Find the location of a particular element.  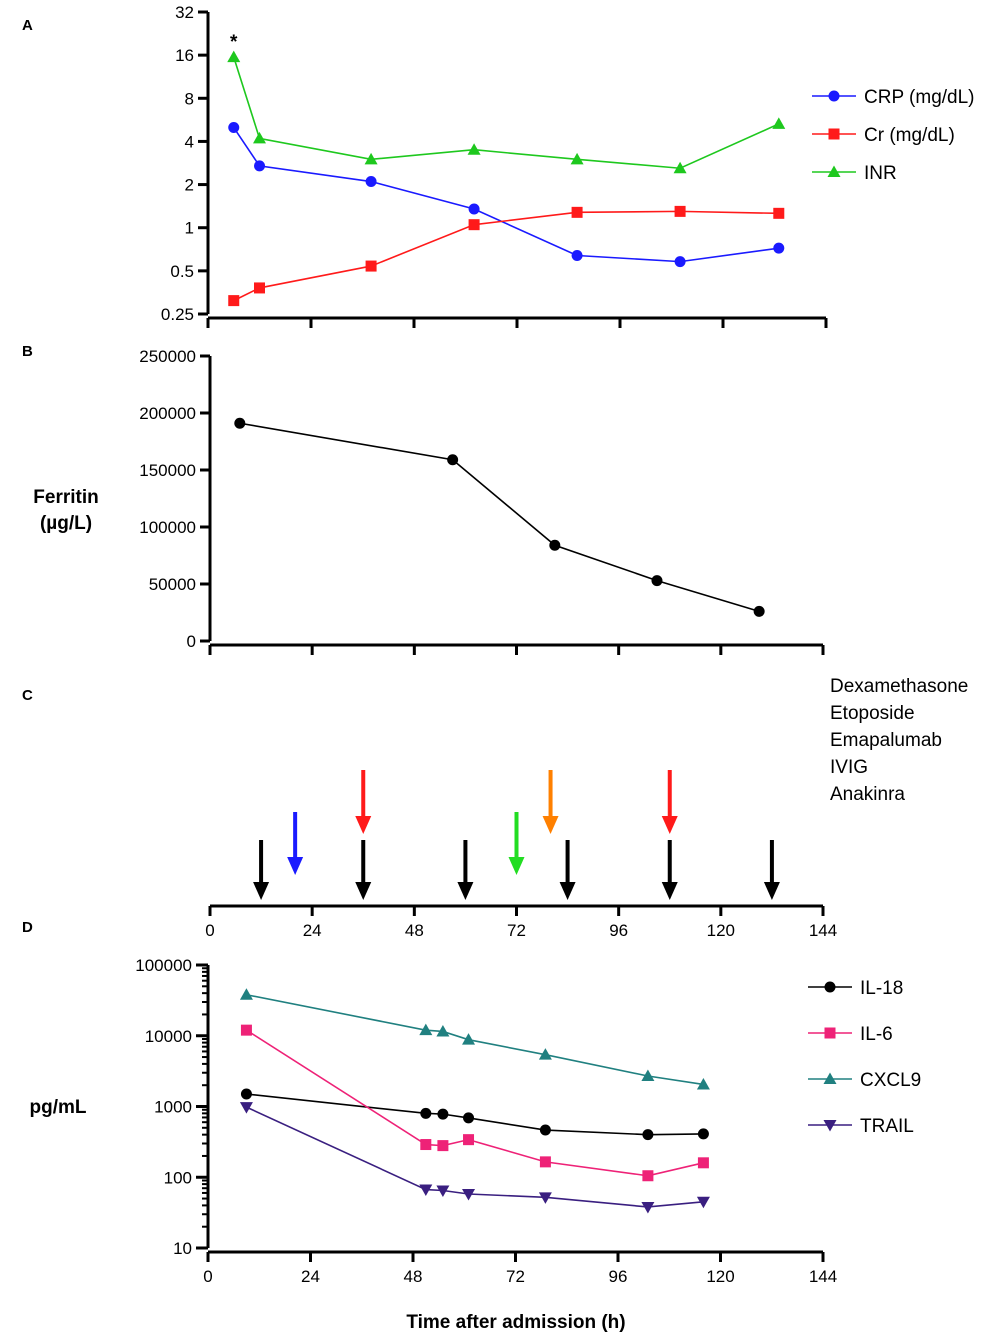

c-legend-dexamethasone: Dexamethasone is located at coordinates (899, 686).